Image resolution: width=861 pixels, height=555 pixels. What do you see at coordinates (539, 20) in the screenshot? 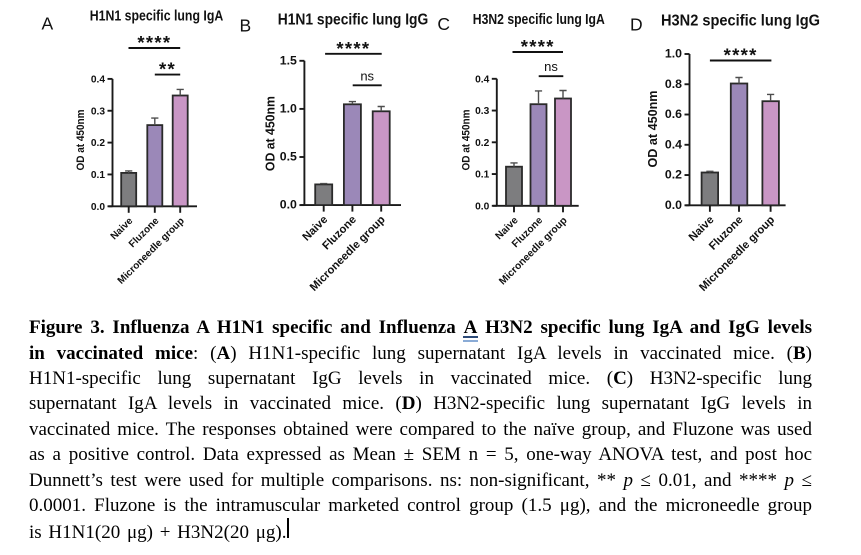
I see `svg-text: H3N2 specific lung IgA` at bounding box center [539, 20].